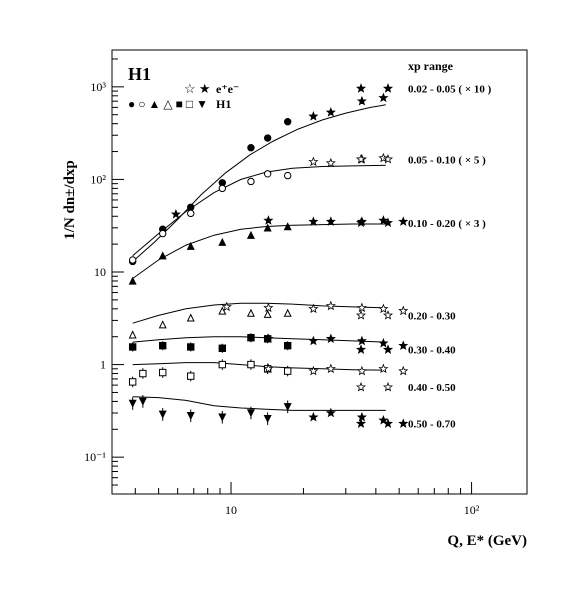 The image size is (578, 599). What do you see at coordinates (231, 510) in the screenshot?
I see `x-tick-label: 10` at bounding box center [231, 510].